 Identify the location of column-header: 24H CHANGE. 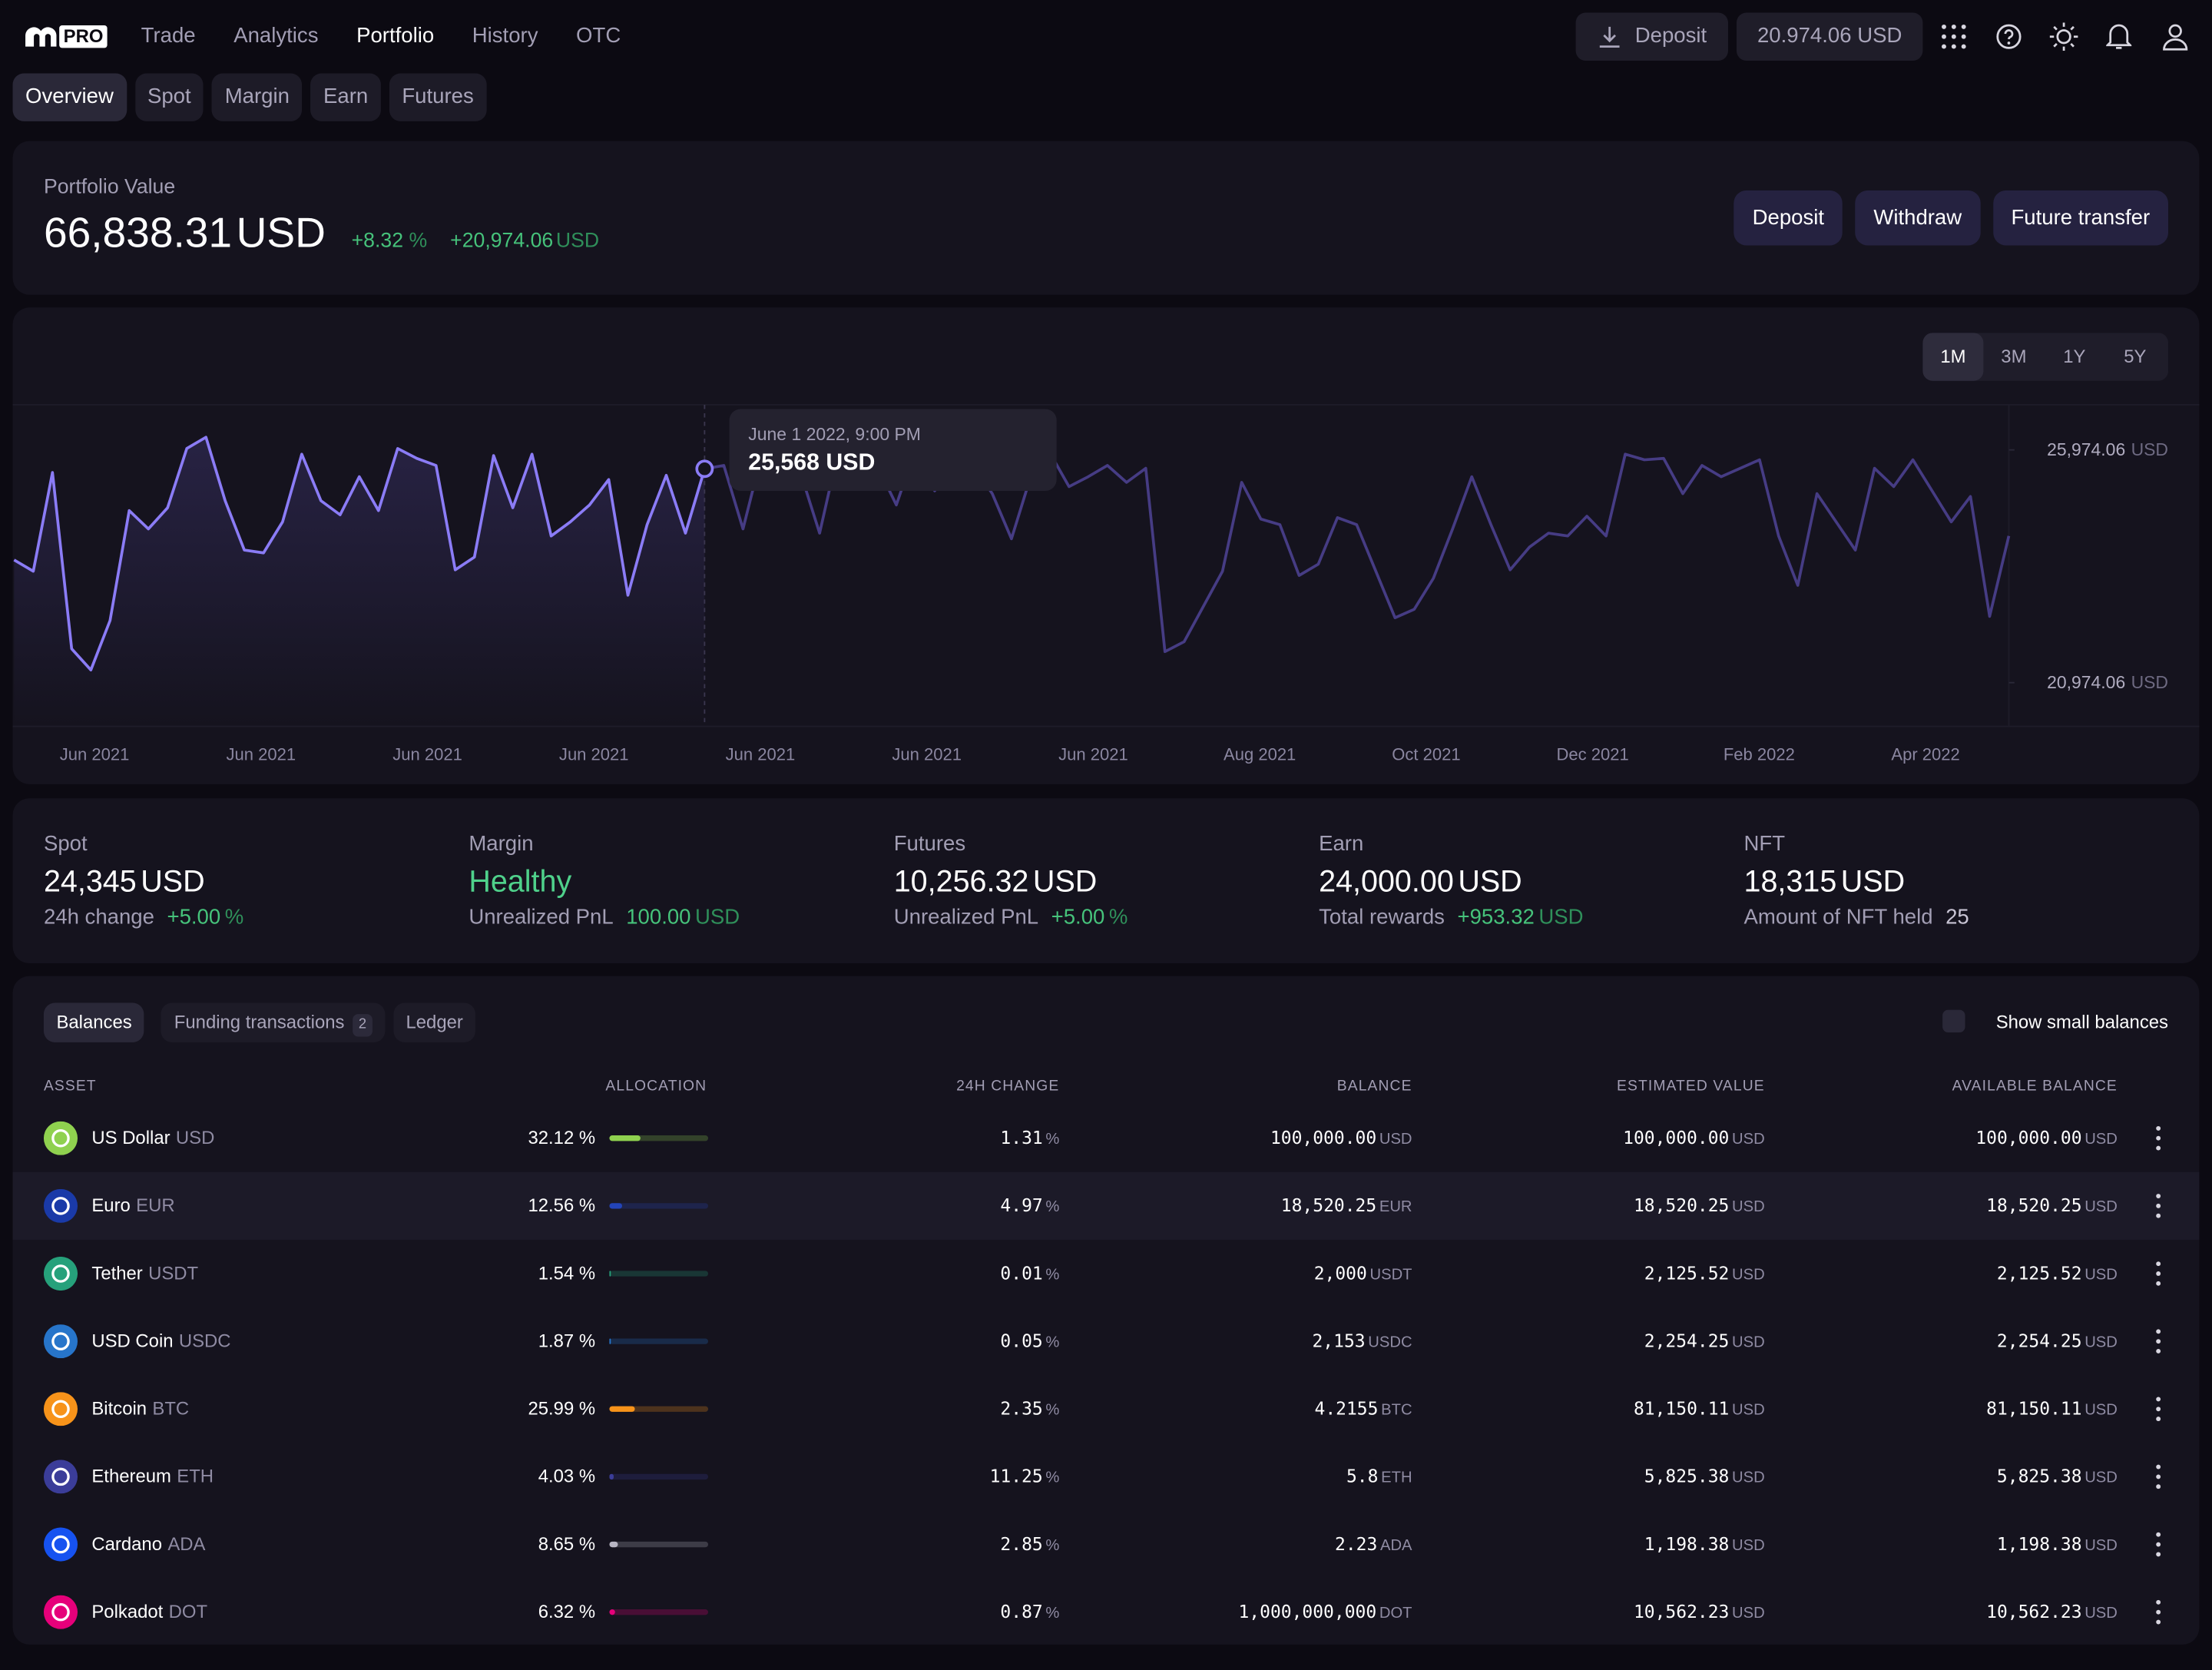
(1008, 1086).